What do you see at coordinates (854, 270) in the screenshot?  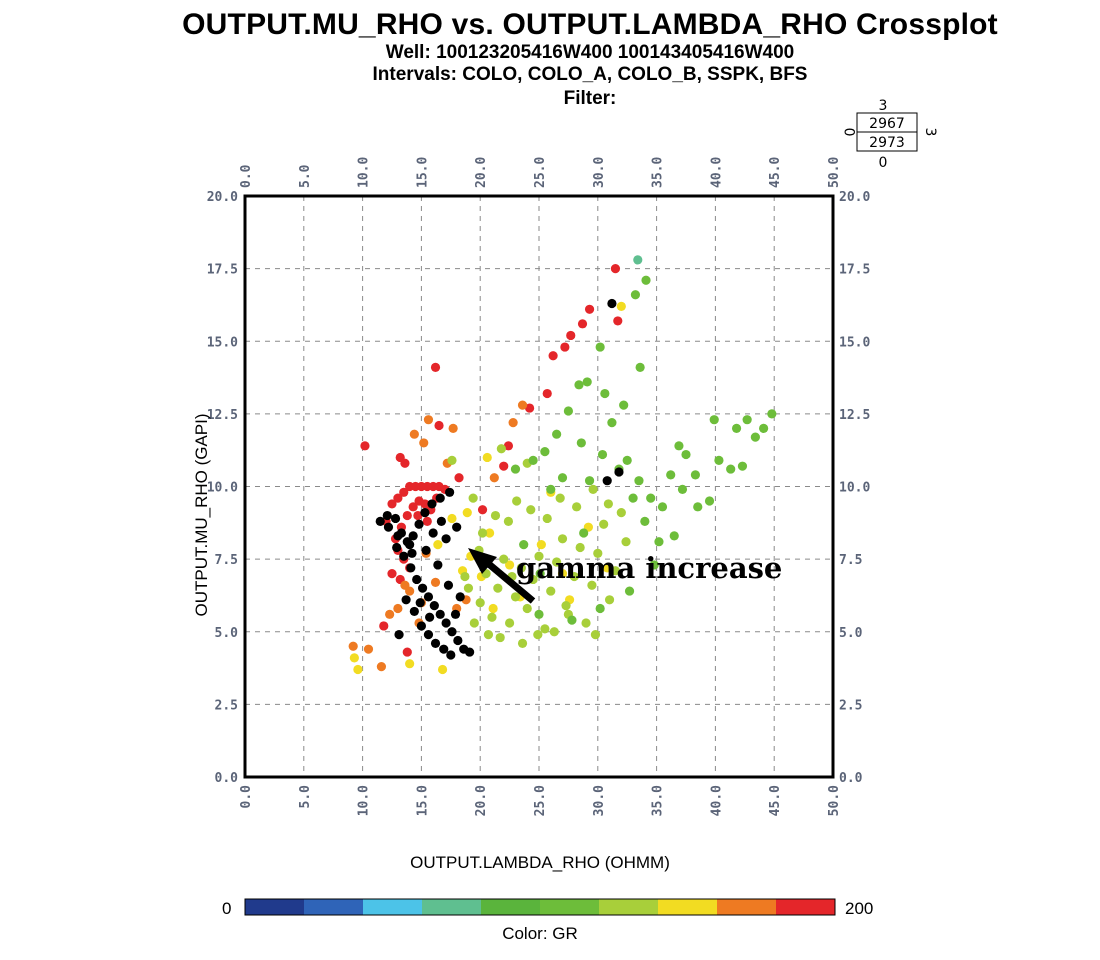 I see `y-tick-label-right: 17.5` at bounding box center [854, 270].